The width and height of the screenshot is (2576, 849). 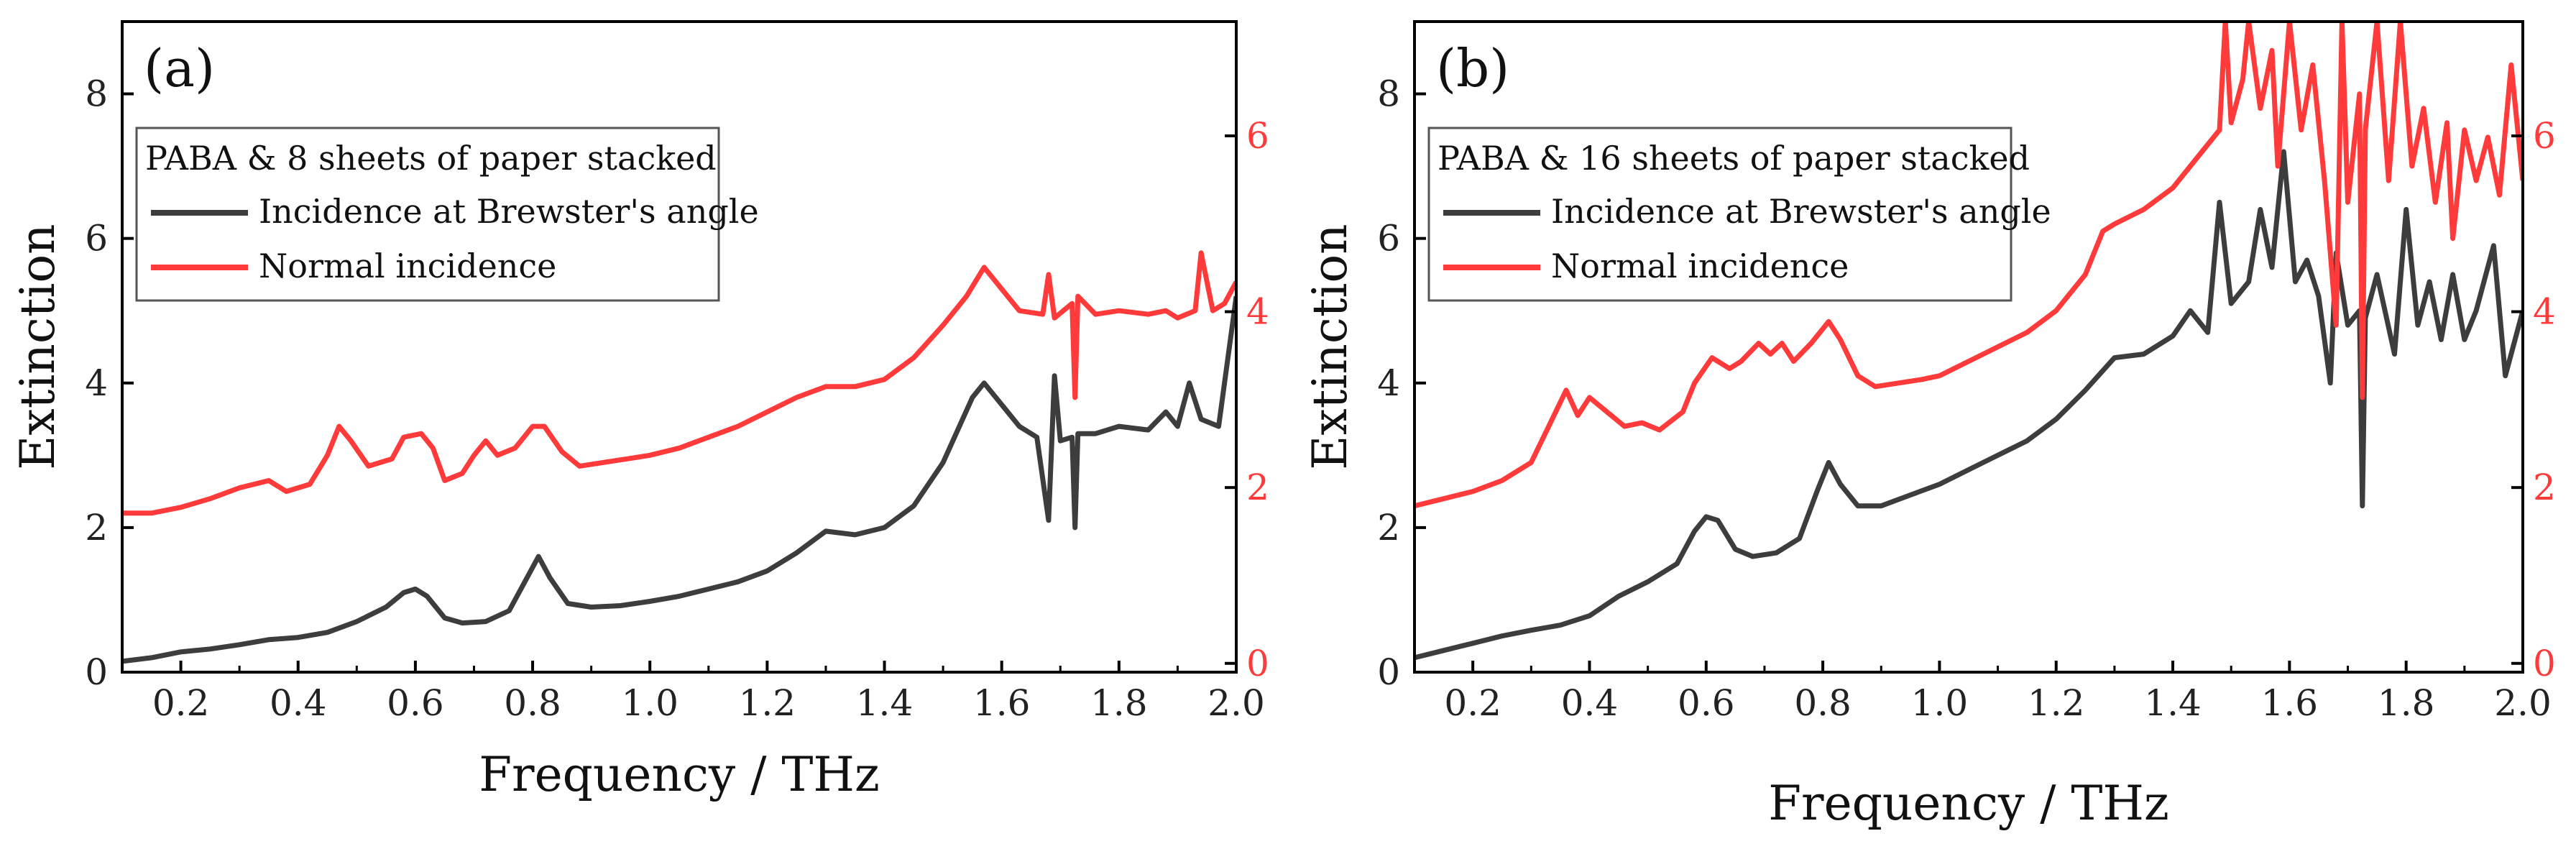 What do you see at coordinates (1734, 158) in the screenshot?
I see `legend-title: PABA & 16 sheets of paper stacked` at bounding box center [1734, 158].